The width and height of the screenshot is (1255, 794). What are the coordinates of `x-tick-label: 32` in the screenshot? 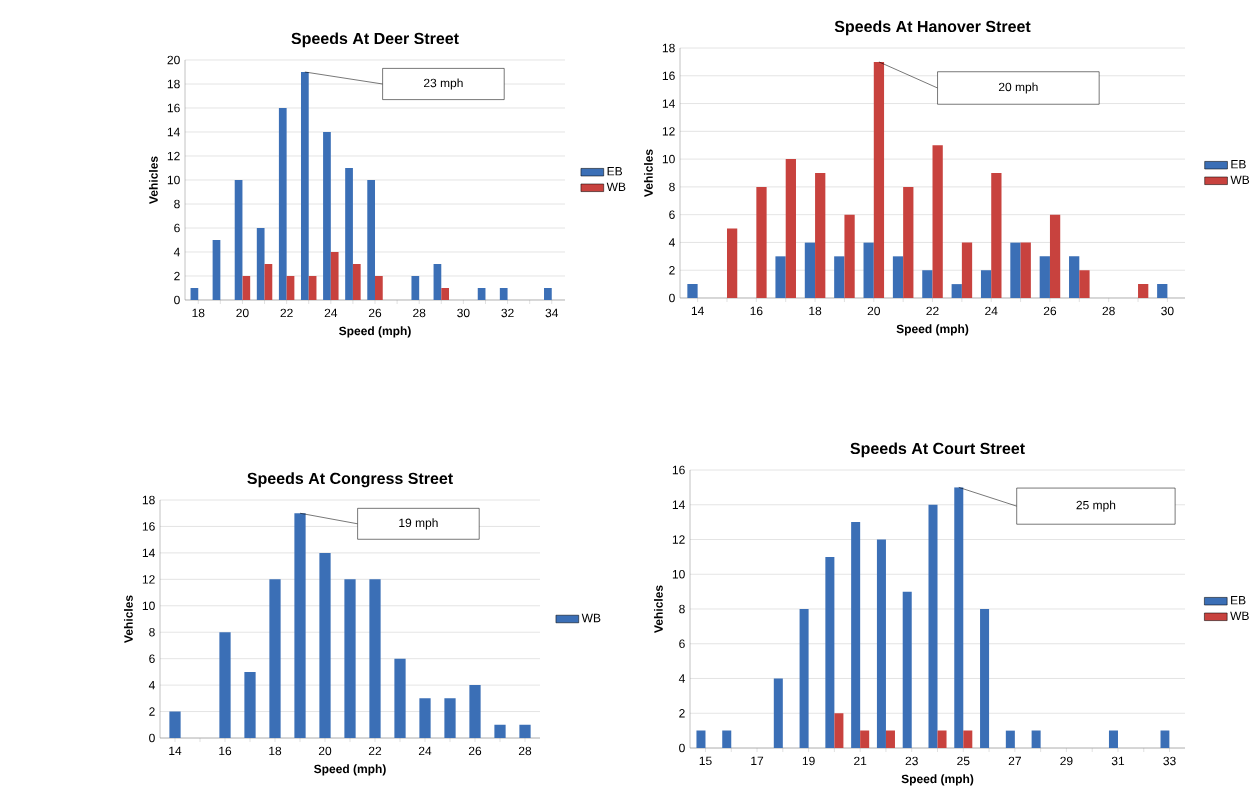 It's located at (507, 313).